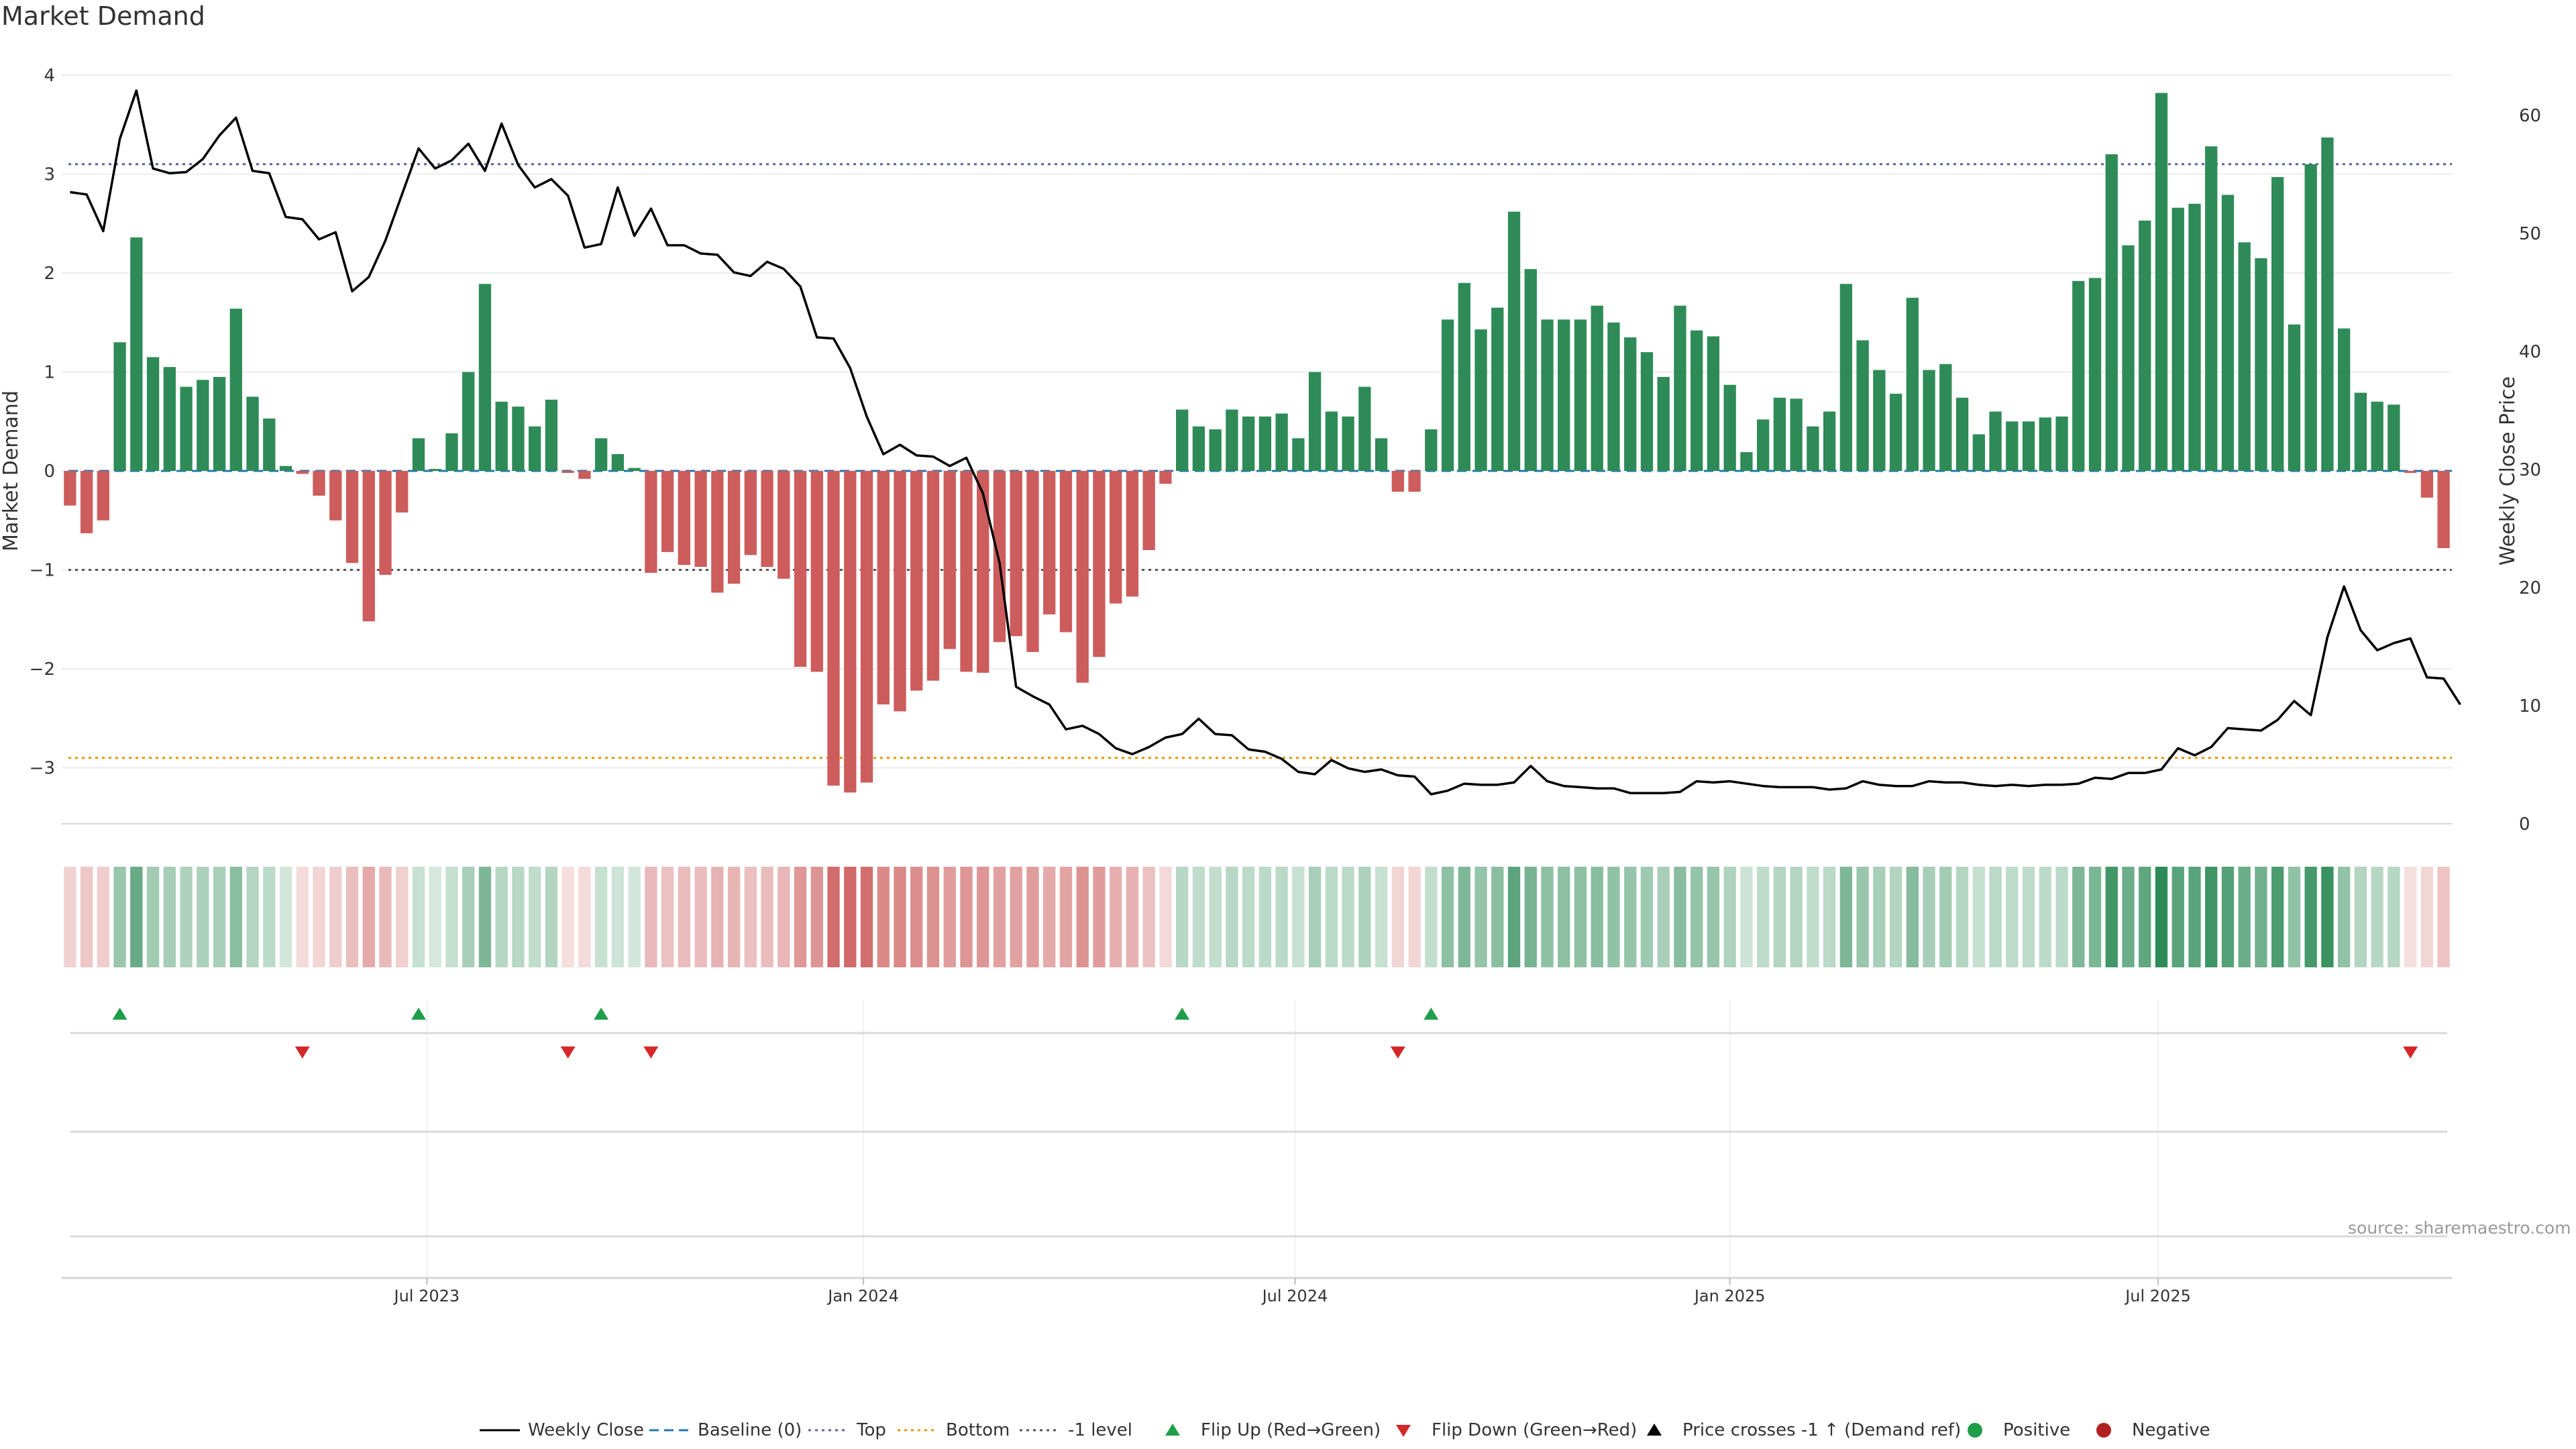  Describe the element at coordinates (978, 1430) in the screenshot. I see `legend-label: Bottom` at that location.